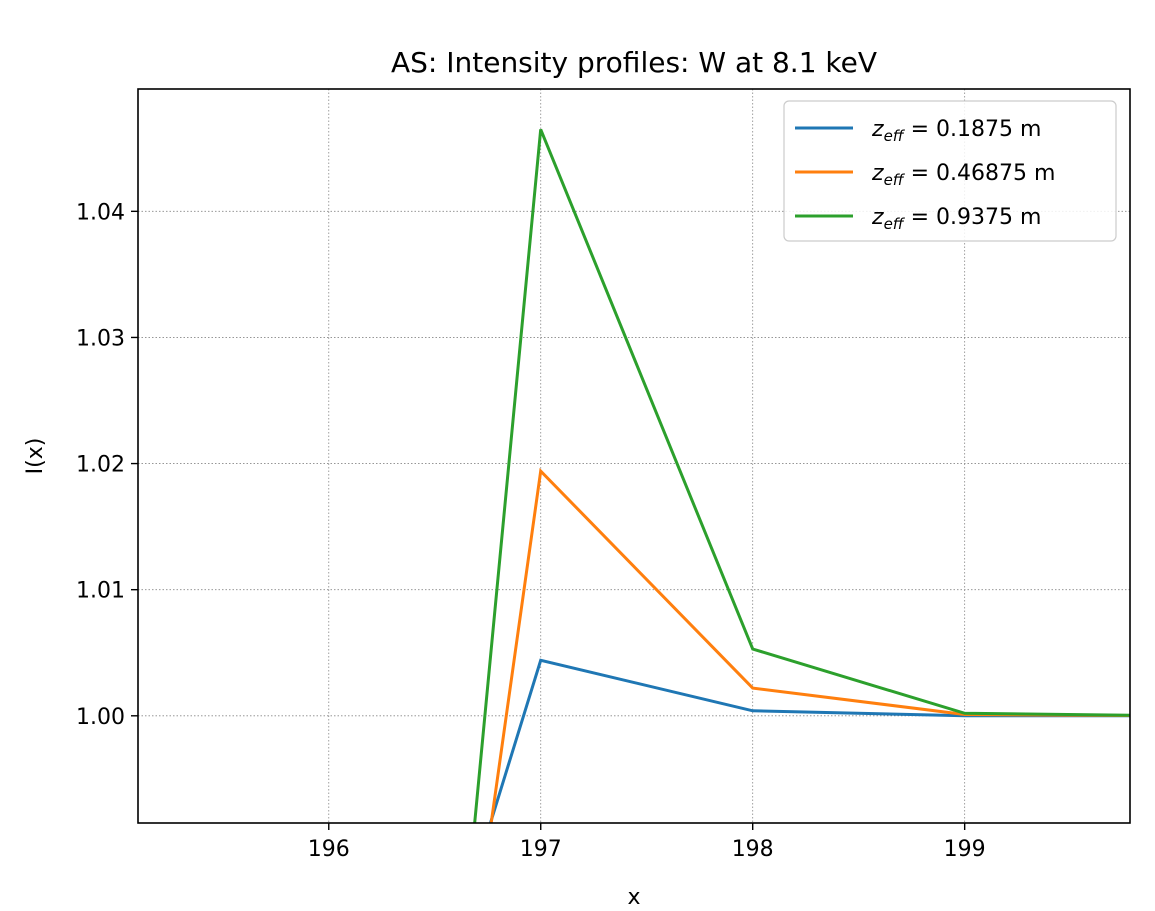 This screenshot has height=911, width=1155. What do you see at coordinates (100, 717) in the screenshot?
I see `y-tick-label: 1.00` at bounding box center [100, 717].